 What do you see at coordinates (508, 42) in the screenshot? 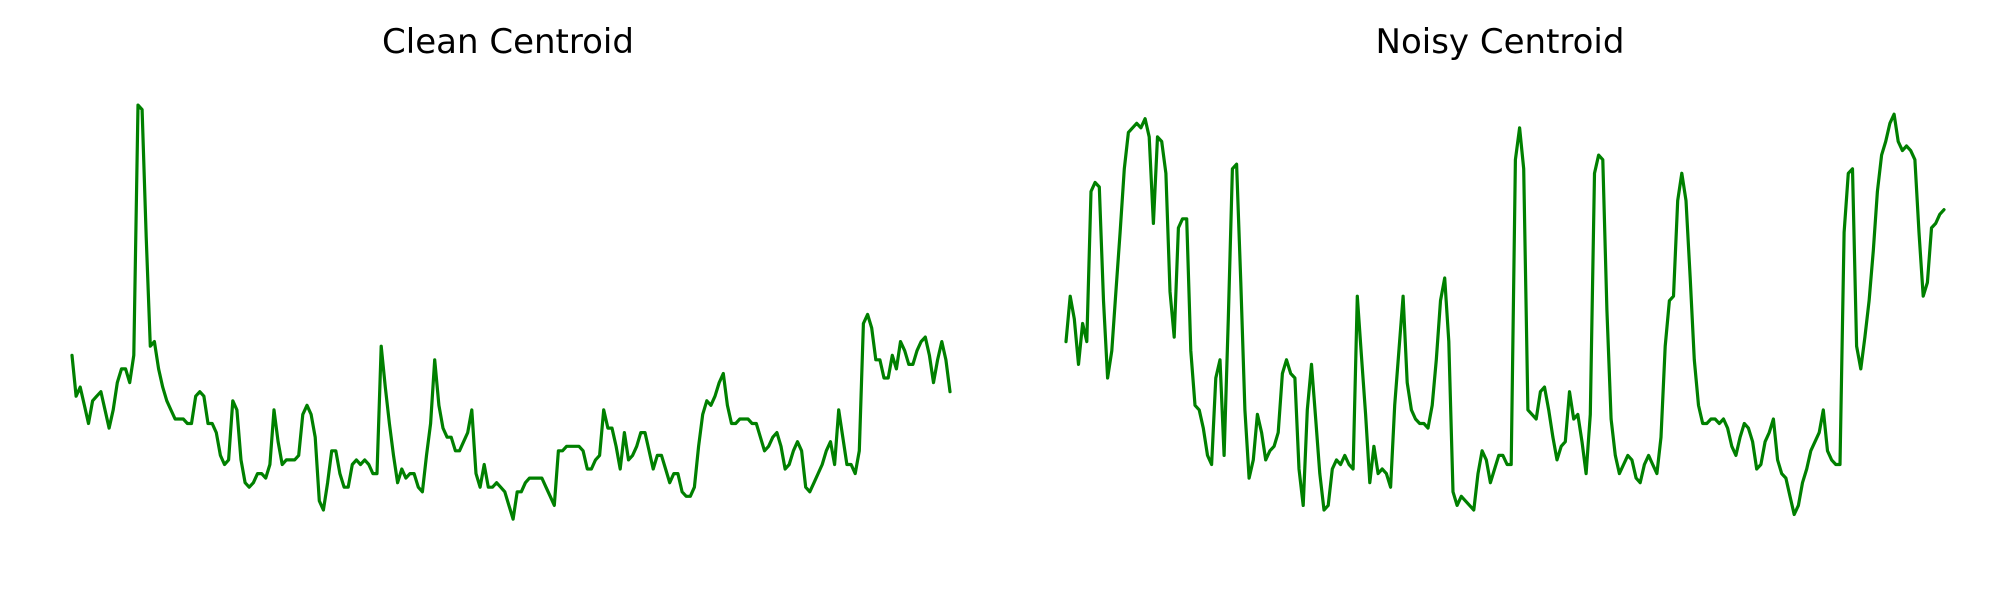
I see `chart-title-clean-centroid: Clean Centroid` at bounding box center [508, 42].